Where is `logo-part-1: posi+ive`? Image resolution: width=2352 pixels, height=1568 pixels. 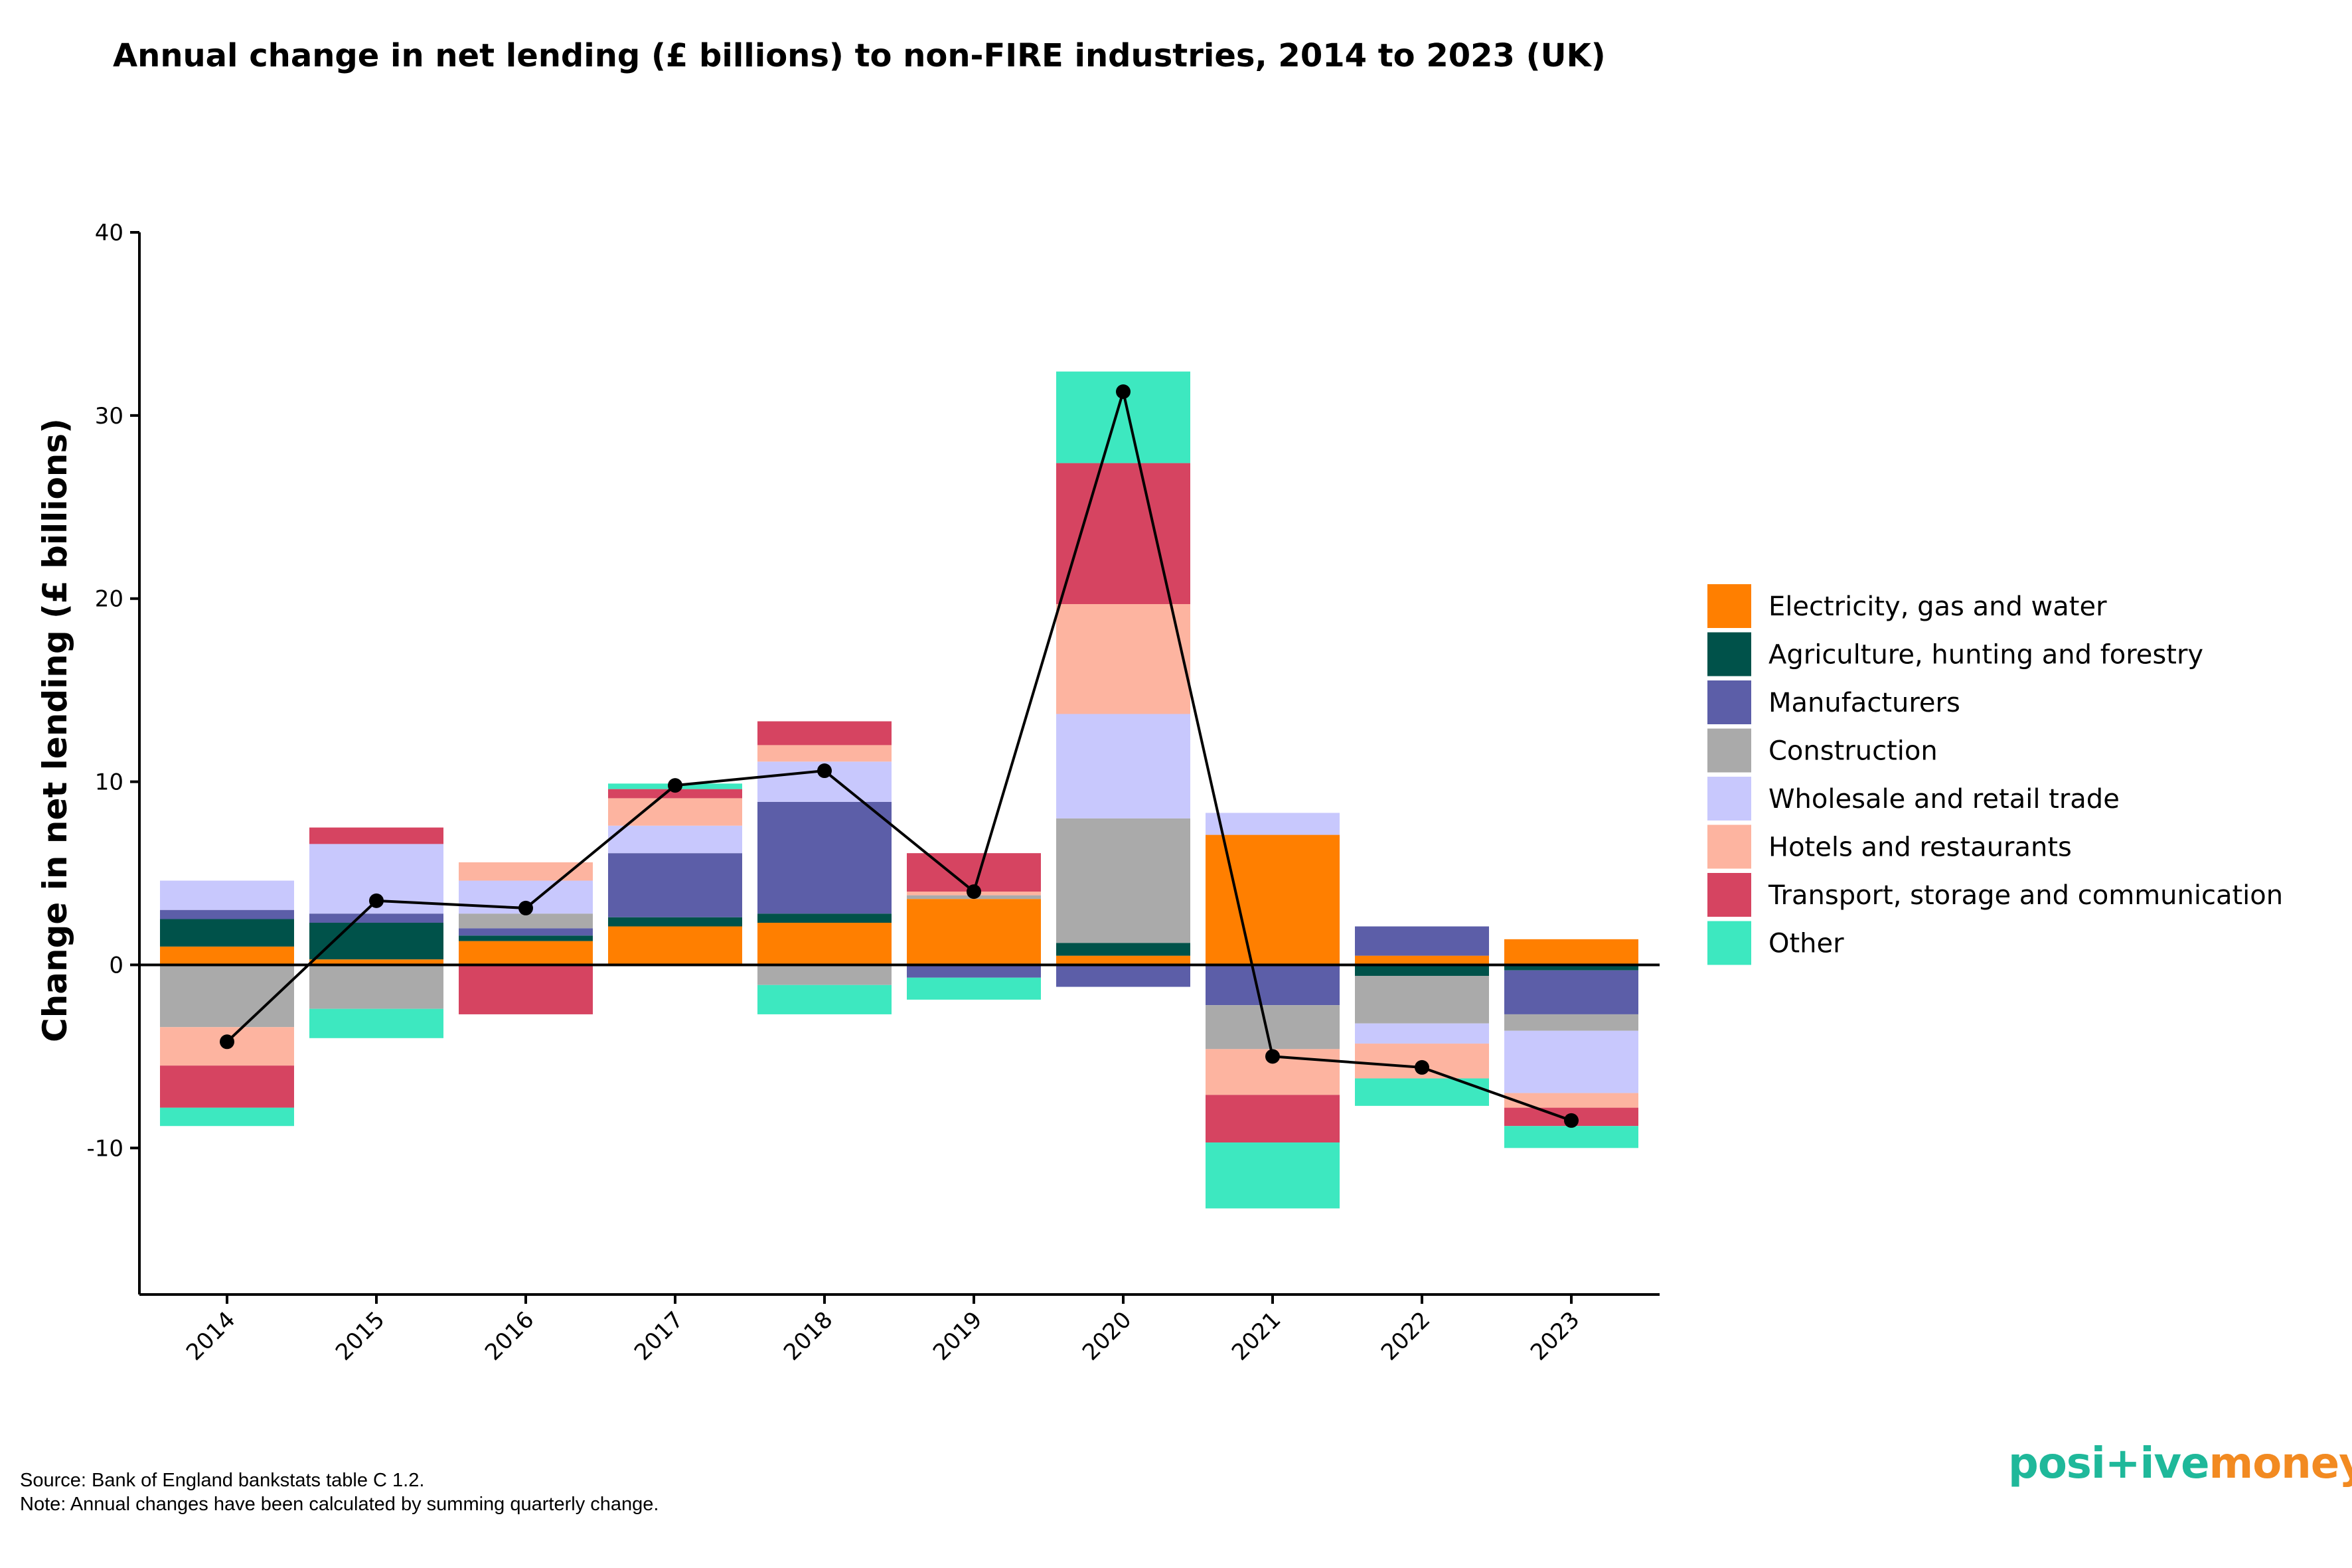
logo-part-1: posi+ive is located at coordinates (2109, 1464).